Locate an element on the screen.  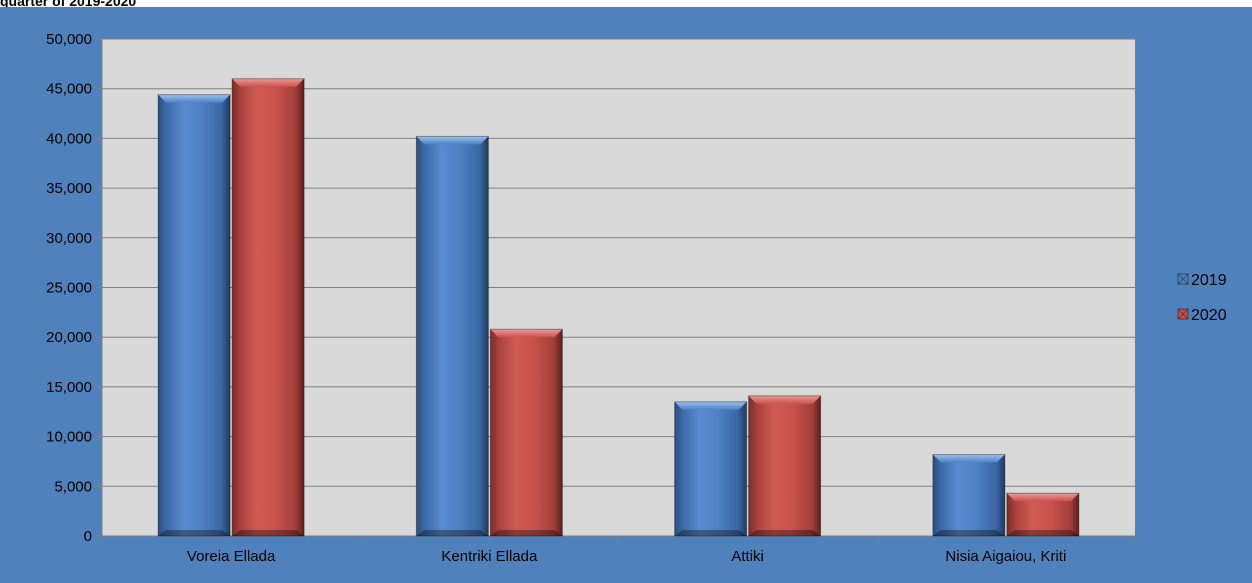
legend-item-2020: 2020 is located at coordinates (1202, 315).